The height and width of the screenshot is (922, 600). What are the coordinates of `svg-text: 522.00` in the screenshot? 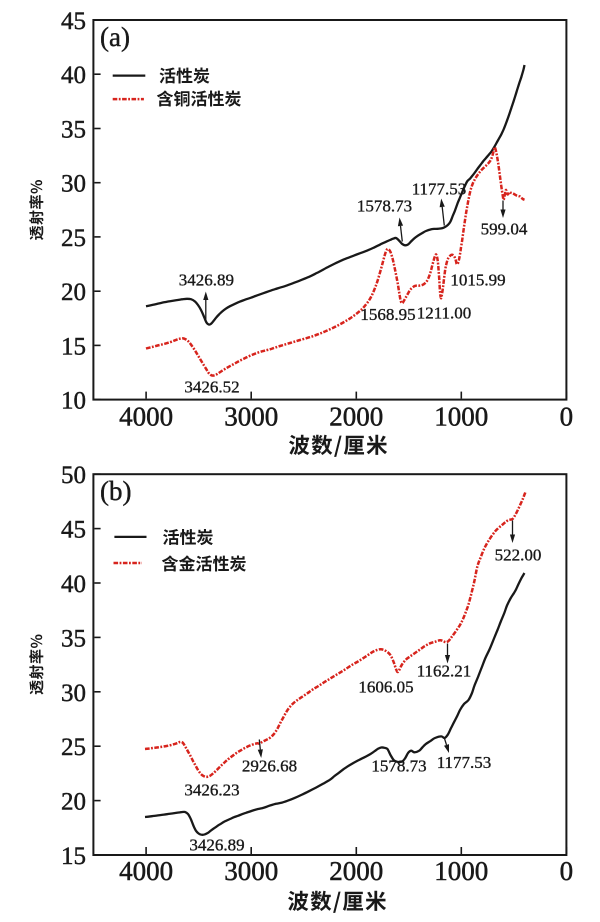 It's located at (518, 555).